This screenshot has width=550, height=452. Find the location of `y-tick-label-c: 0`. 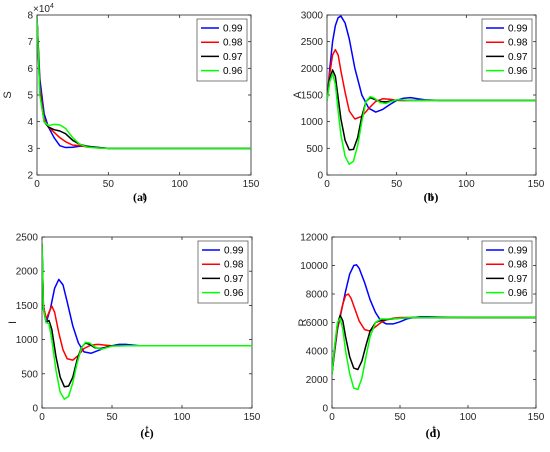

y-tick-label-c: 0 is located at coordinates (35, 409).